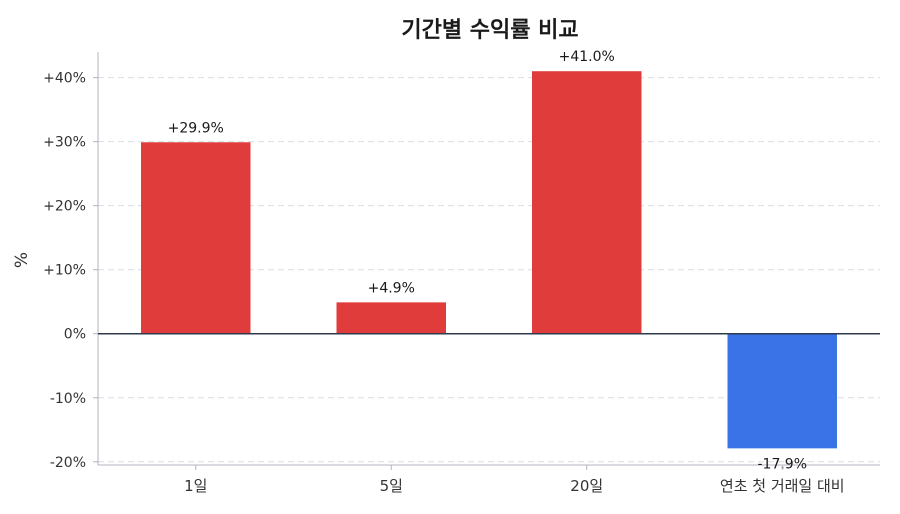 This screenshot has height=514, width=900. What do you see at coordinates (490, 30) in the screenshot?
I see `chart-title: 기간별 수익률 비교` at bounding box center [490, 30].